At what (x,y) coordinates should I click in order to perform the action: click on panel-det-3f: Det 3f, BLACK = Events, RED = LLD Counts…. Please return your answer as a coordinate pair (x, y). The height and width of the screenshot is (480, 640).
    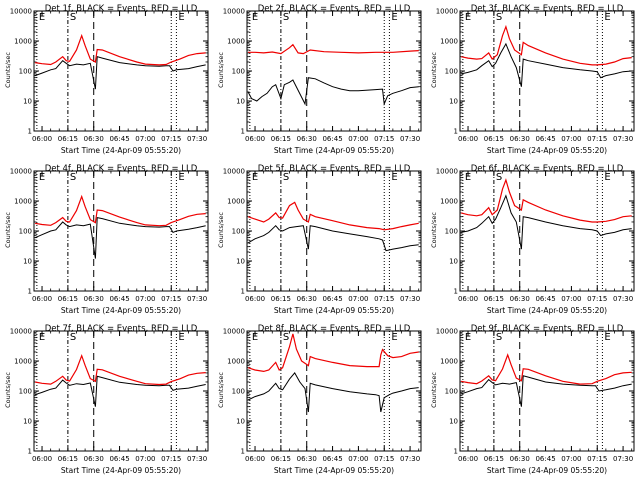
    Looking at the image, I should click on (532, 79).